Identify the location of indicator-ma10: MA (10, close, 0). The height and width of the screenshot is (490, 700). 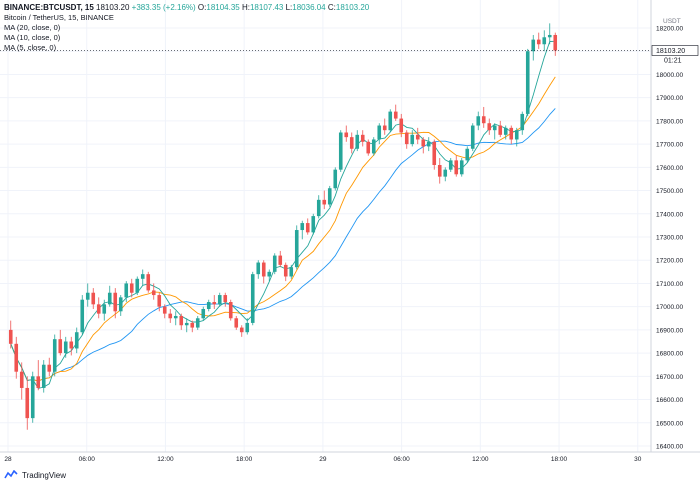
(32, 37).